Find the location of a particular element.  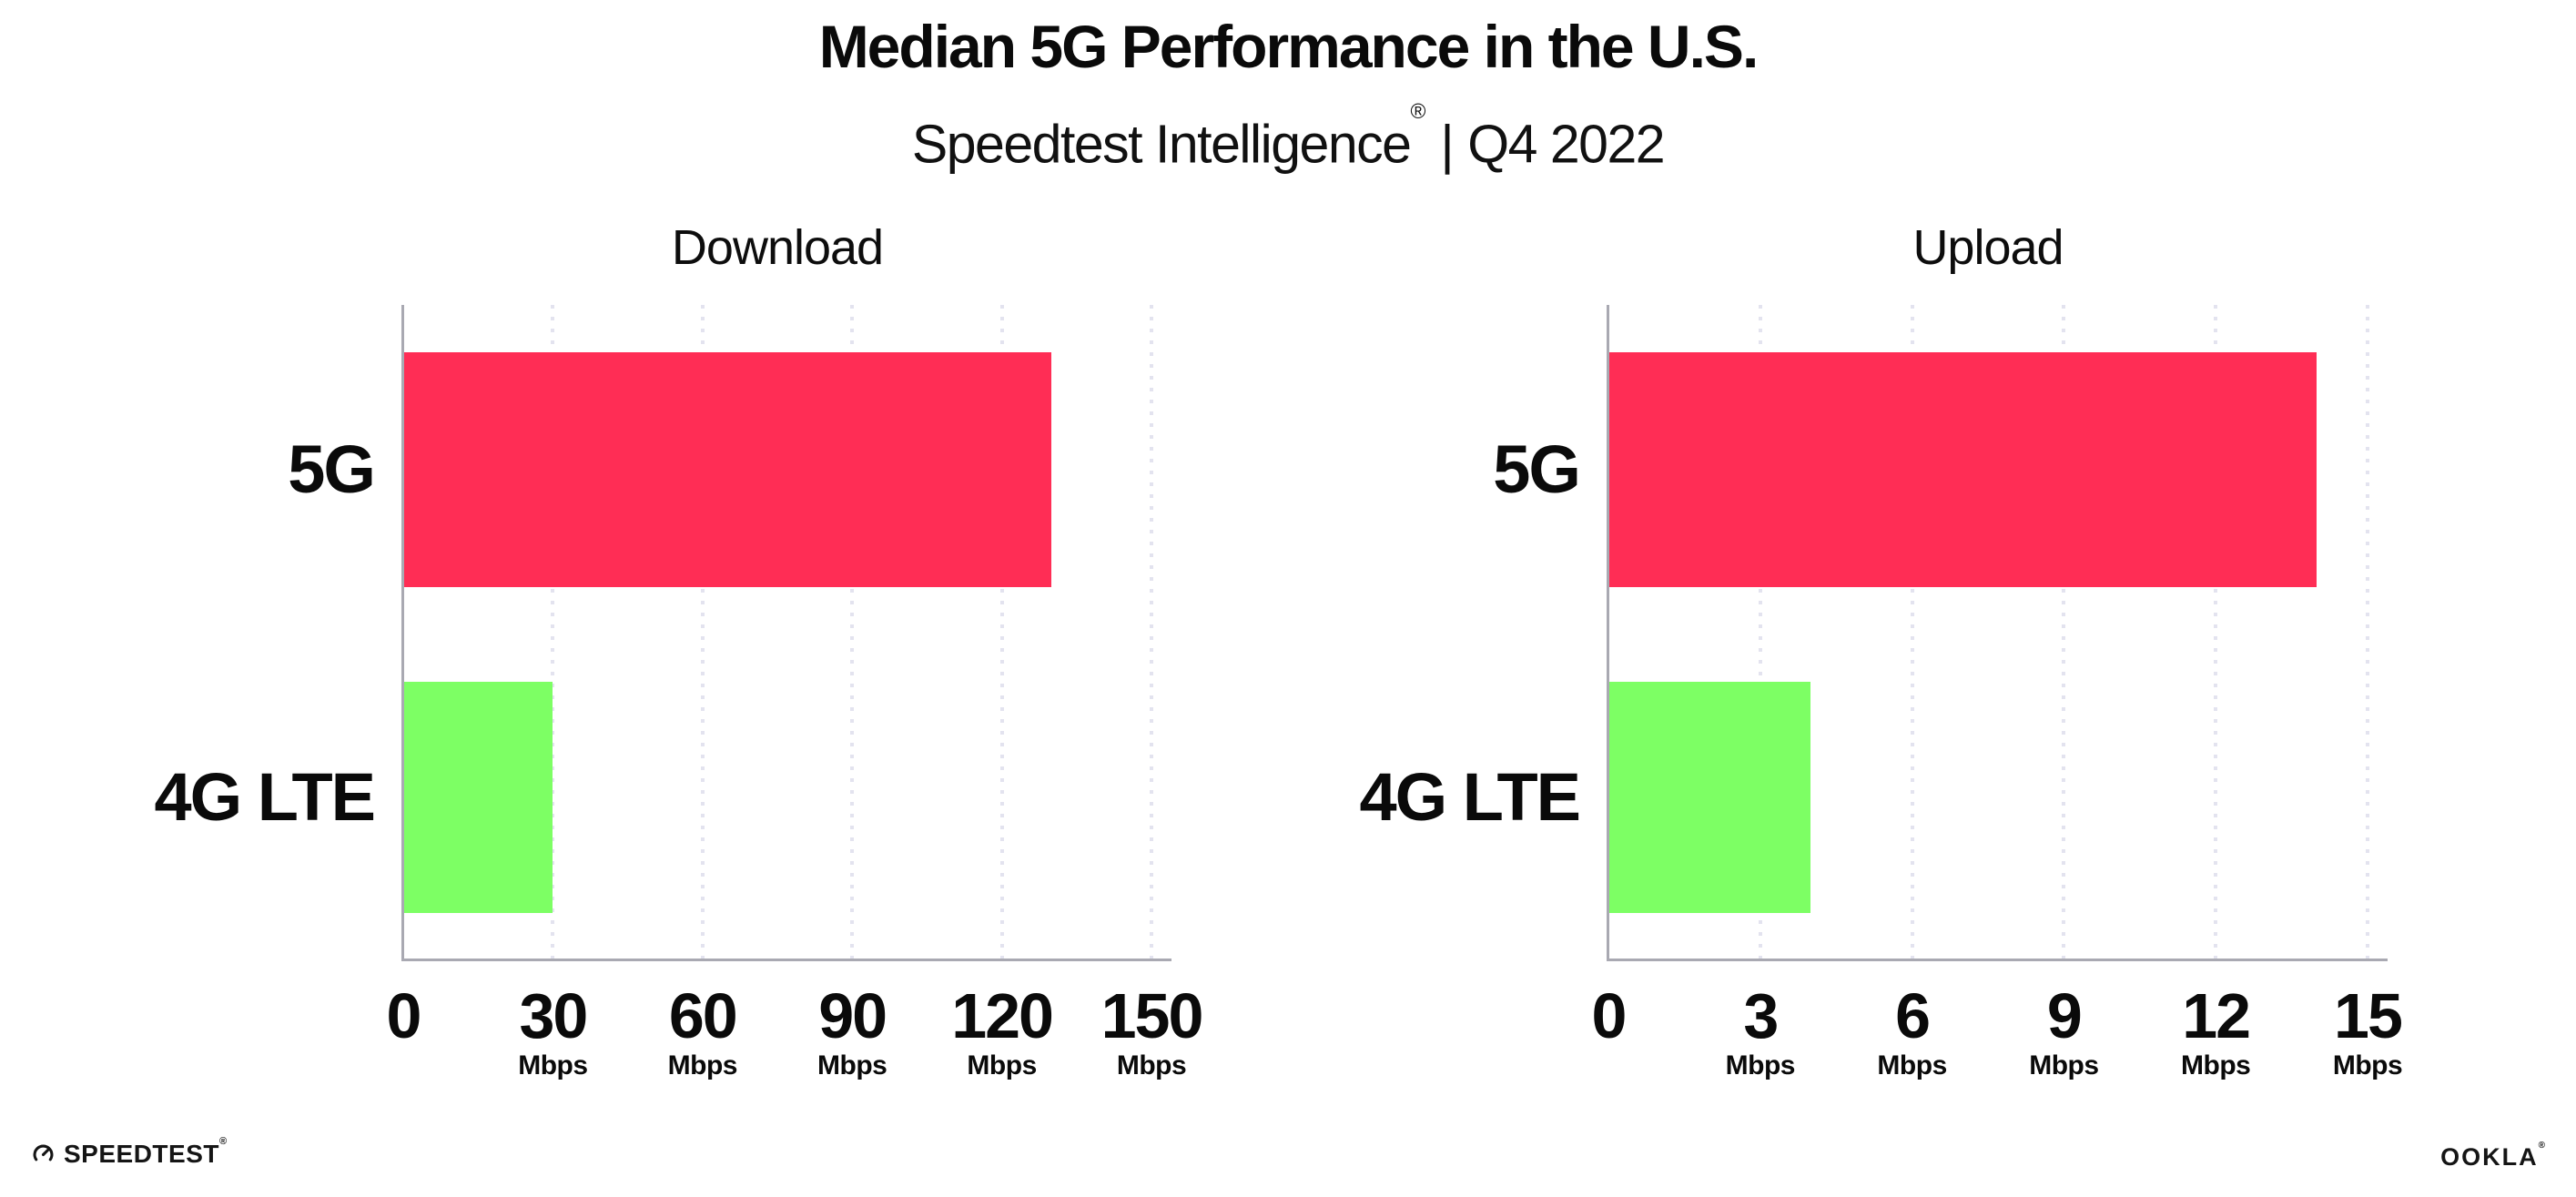

bar-4g-lte-download is located at coordinates (478, 798).